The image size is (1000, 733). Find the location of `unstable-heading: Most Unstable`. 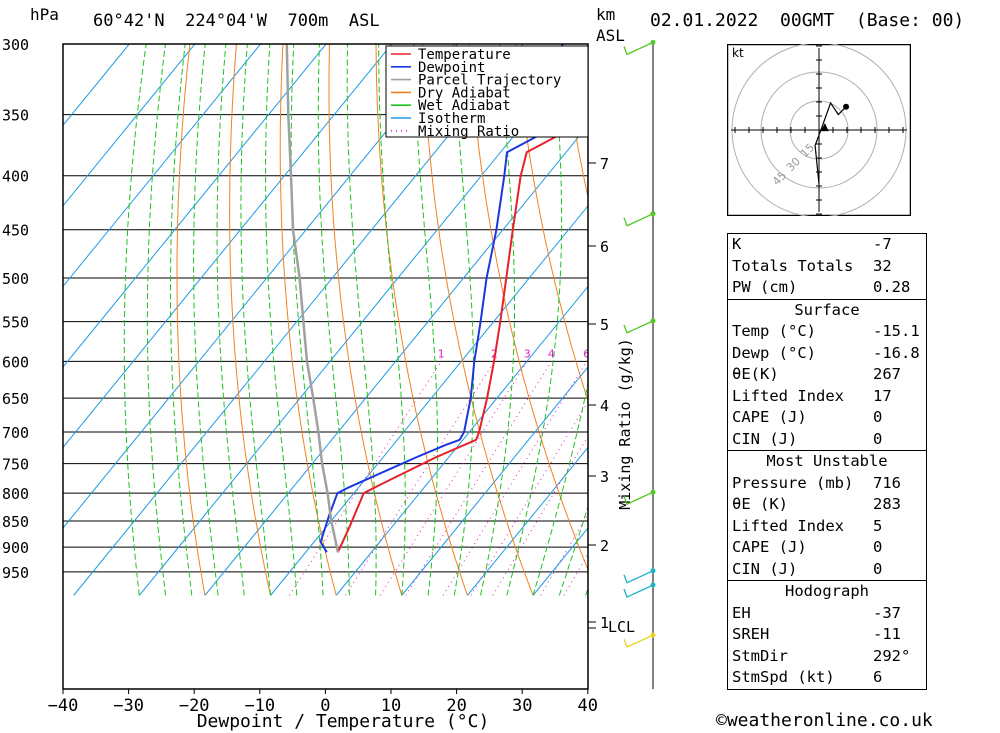

unstable-heading: Most Unstable is located at coordinates (827, 461).